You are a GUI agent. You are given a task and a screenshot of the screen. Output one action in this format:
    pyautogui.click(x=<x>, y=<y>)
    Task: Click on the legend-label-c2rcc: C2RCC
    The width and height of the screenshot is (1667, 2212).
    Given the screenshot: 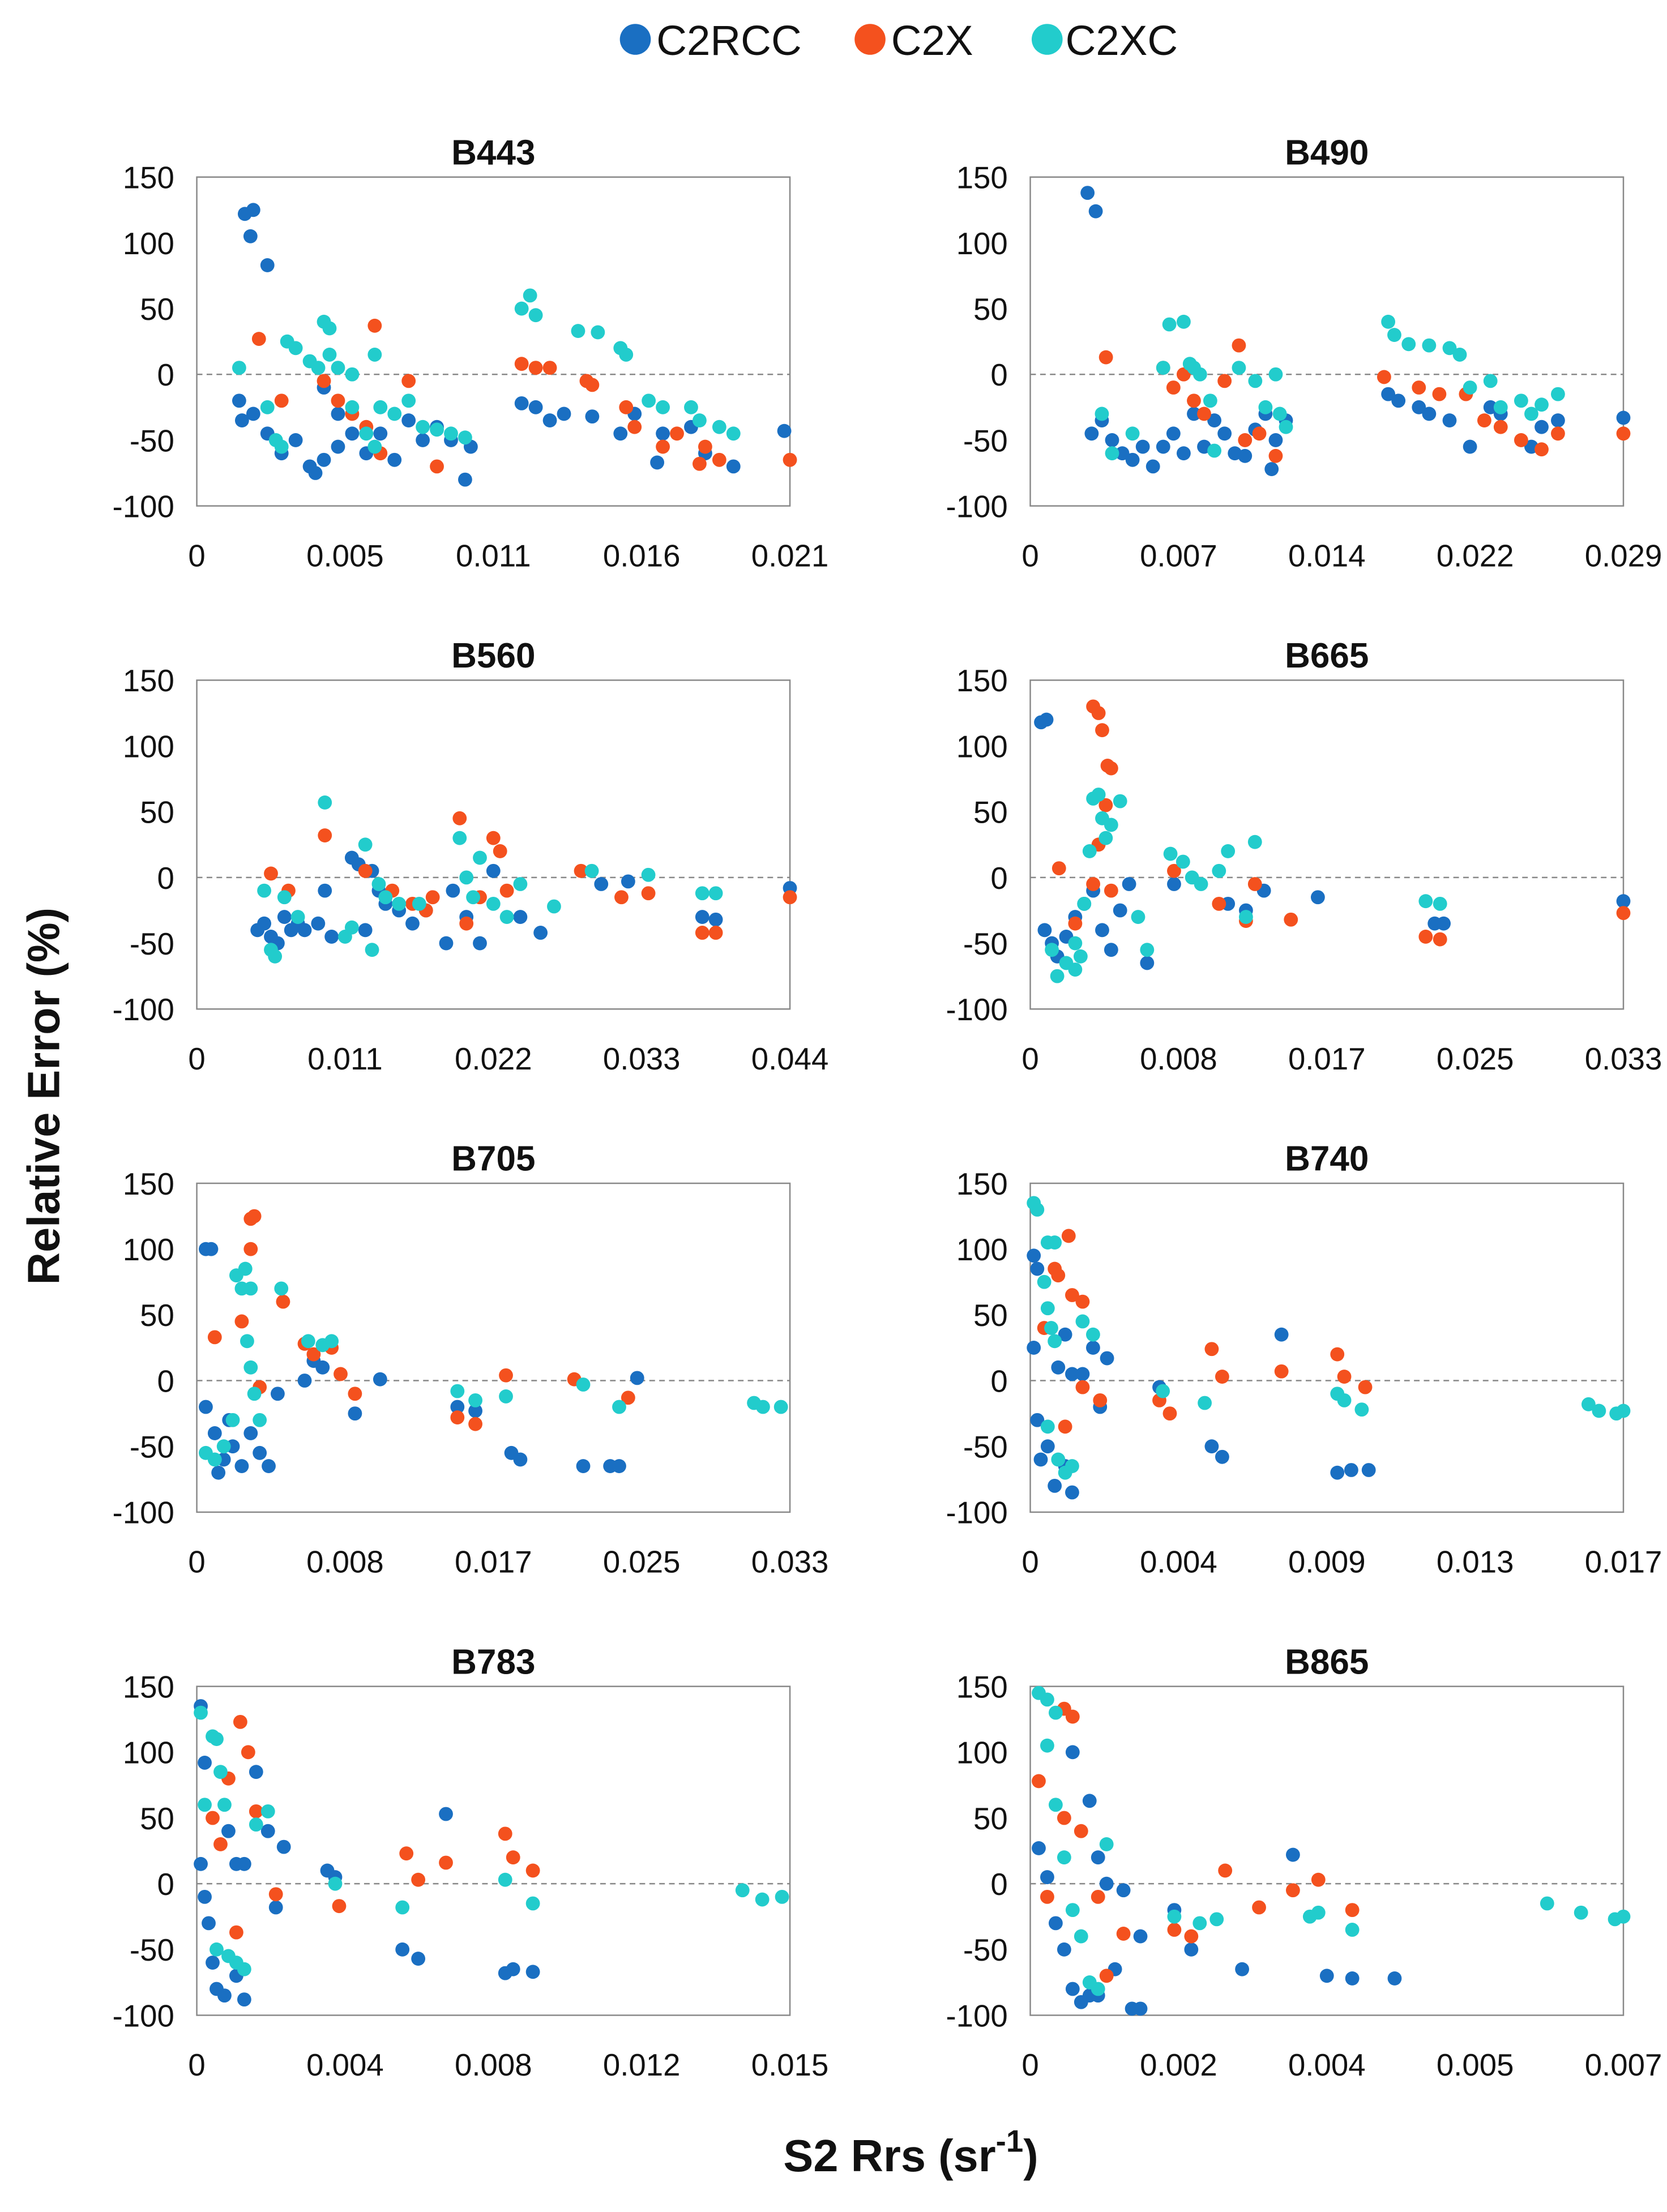 What is the action you would take?
    pyautogui.click(x=728, y=40)
    